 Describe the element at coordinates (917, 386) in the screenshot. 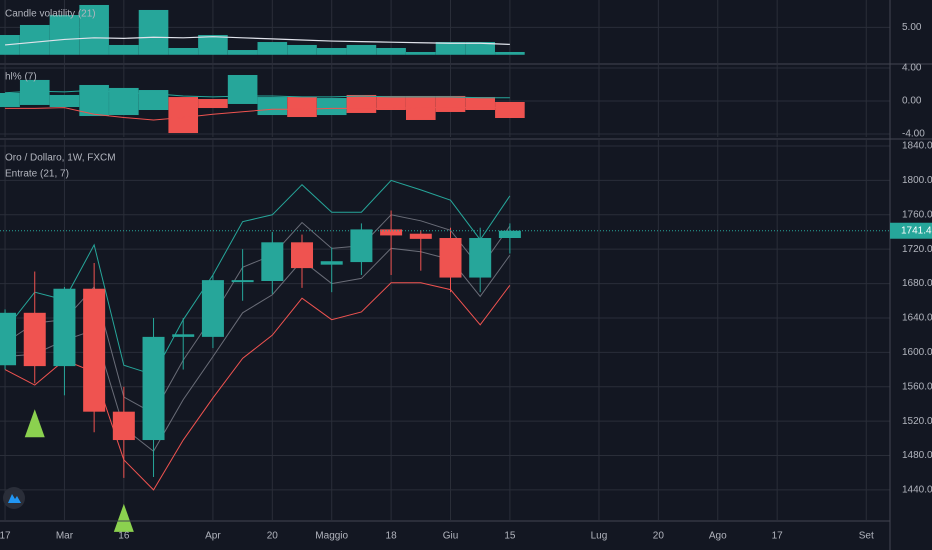

I see `y-tick-label: 1560.00` at that location.